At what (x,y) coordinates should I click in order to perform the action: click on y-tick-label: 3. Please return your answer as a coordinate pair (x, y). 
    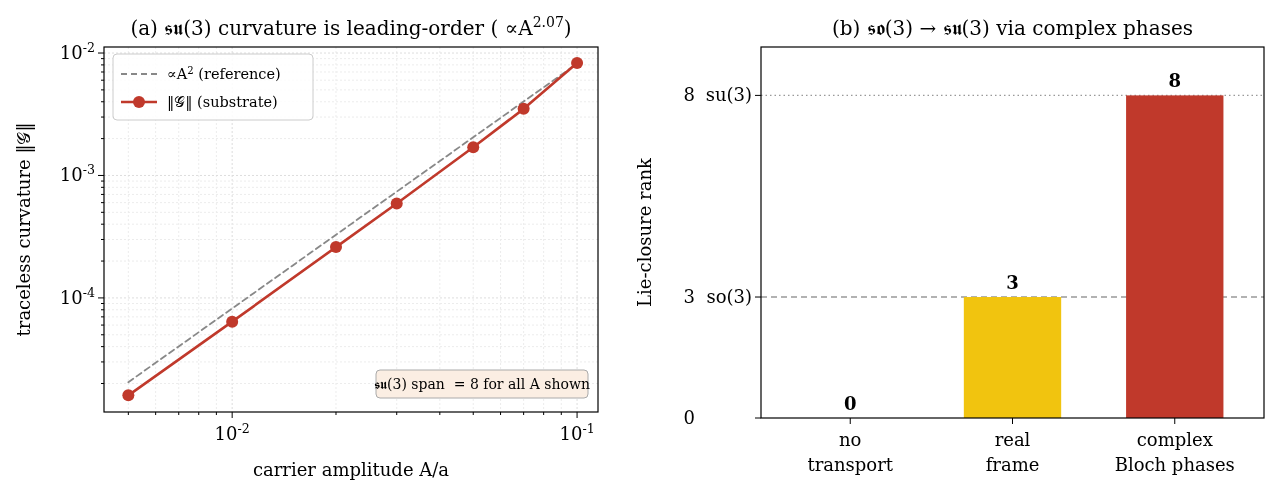
    Looking at the image, I should click on (689, 297).